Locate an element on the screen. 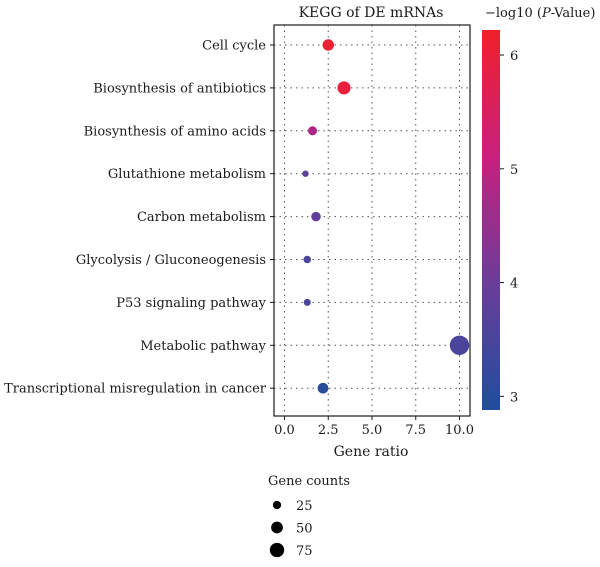 This screenshot has width=600, height=567. x-tick-label: 10.0 is located at coordinates (459, 430).